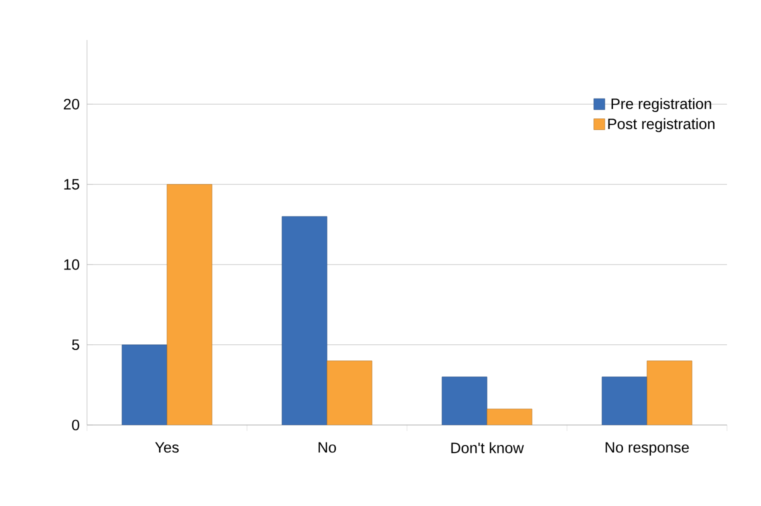 This screenshot has width=761, height=506. What do you see at coordinates (76, 425) in the screenshot?
I see `y-tick-label: 0` at bounding box center [76, 425].